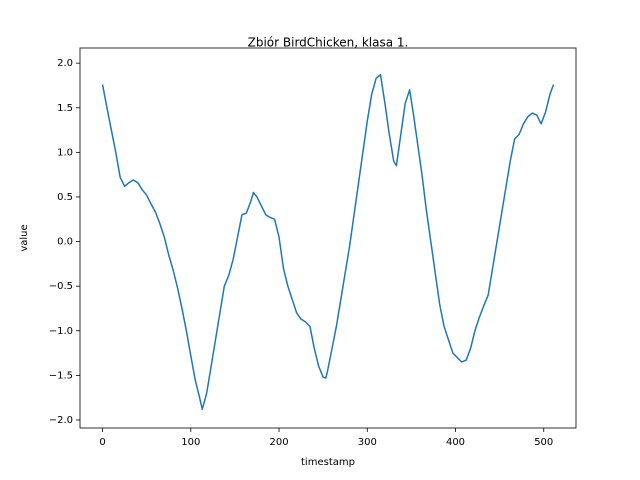 The height and width of the screenshot is (480, 640). I want to click on y-tick-label: 0.0, so click(65, 242).